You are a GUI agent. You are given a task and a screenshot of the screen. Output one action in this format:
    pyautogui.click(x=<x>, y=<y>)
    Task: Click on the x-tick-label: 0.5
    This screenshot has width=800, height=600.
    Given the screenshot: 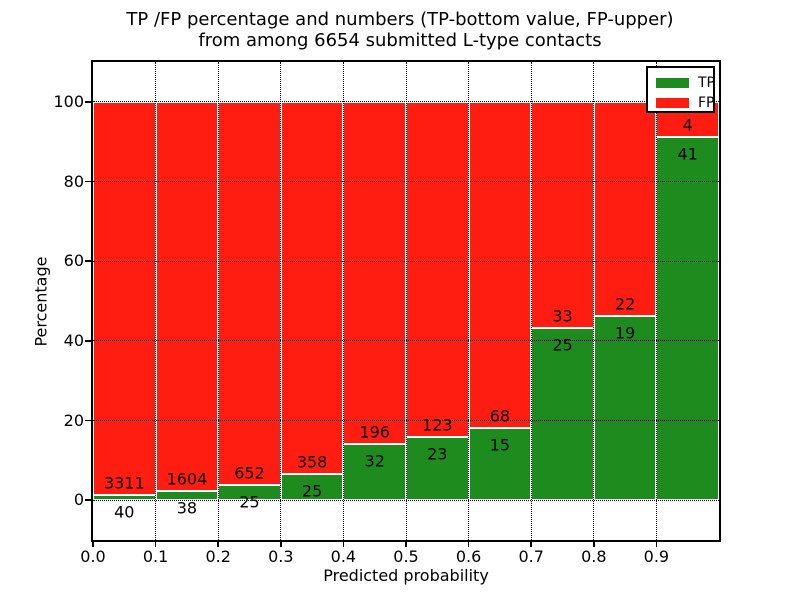 What is the action you would take?
    pyautogui.click(x=406, y=556)
    